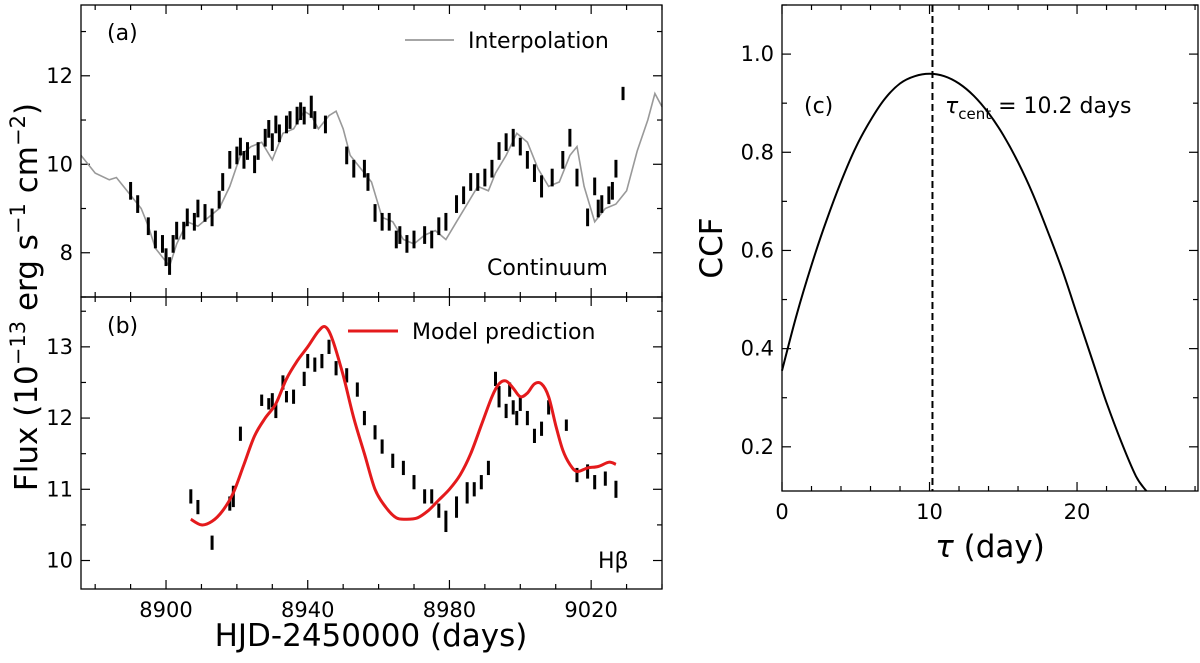 Image resolution: width=1200 pixels, height=663 pixels. What do you see at coordinates (371, 636) in the screenshot?
I see `x-axis-label-hjd: HJD-2450000 (days)` at bounding box center [371, 636].